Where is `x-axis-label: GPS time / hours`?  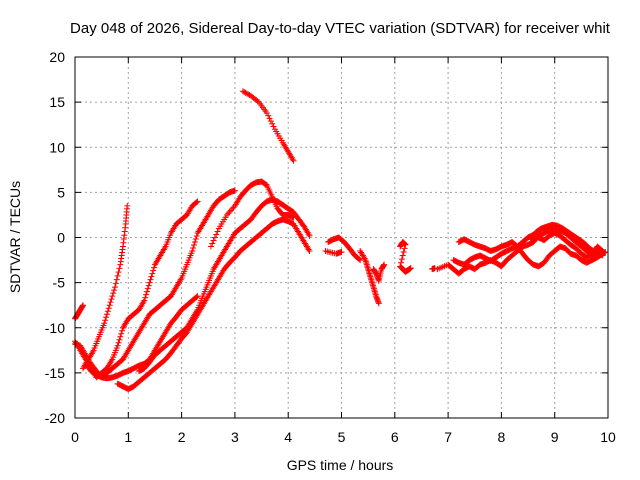
x-axis-label: GPS time / hours is located at coordinates (340, 465).